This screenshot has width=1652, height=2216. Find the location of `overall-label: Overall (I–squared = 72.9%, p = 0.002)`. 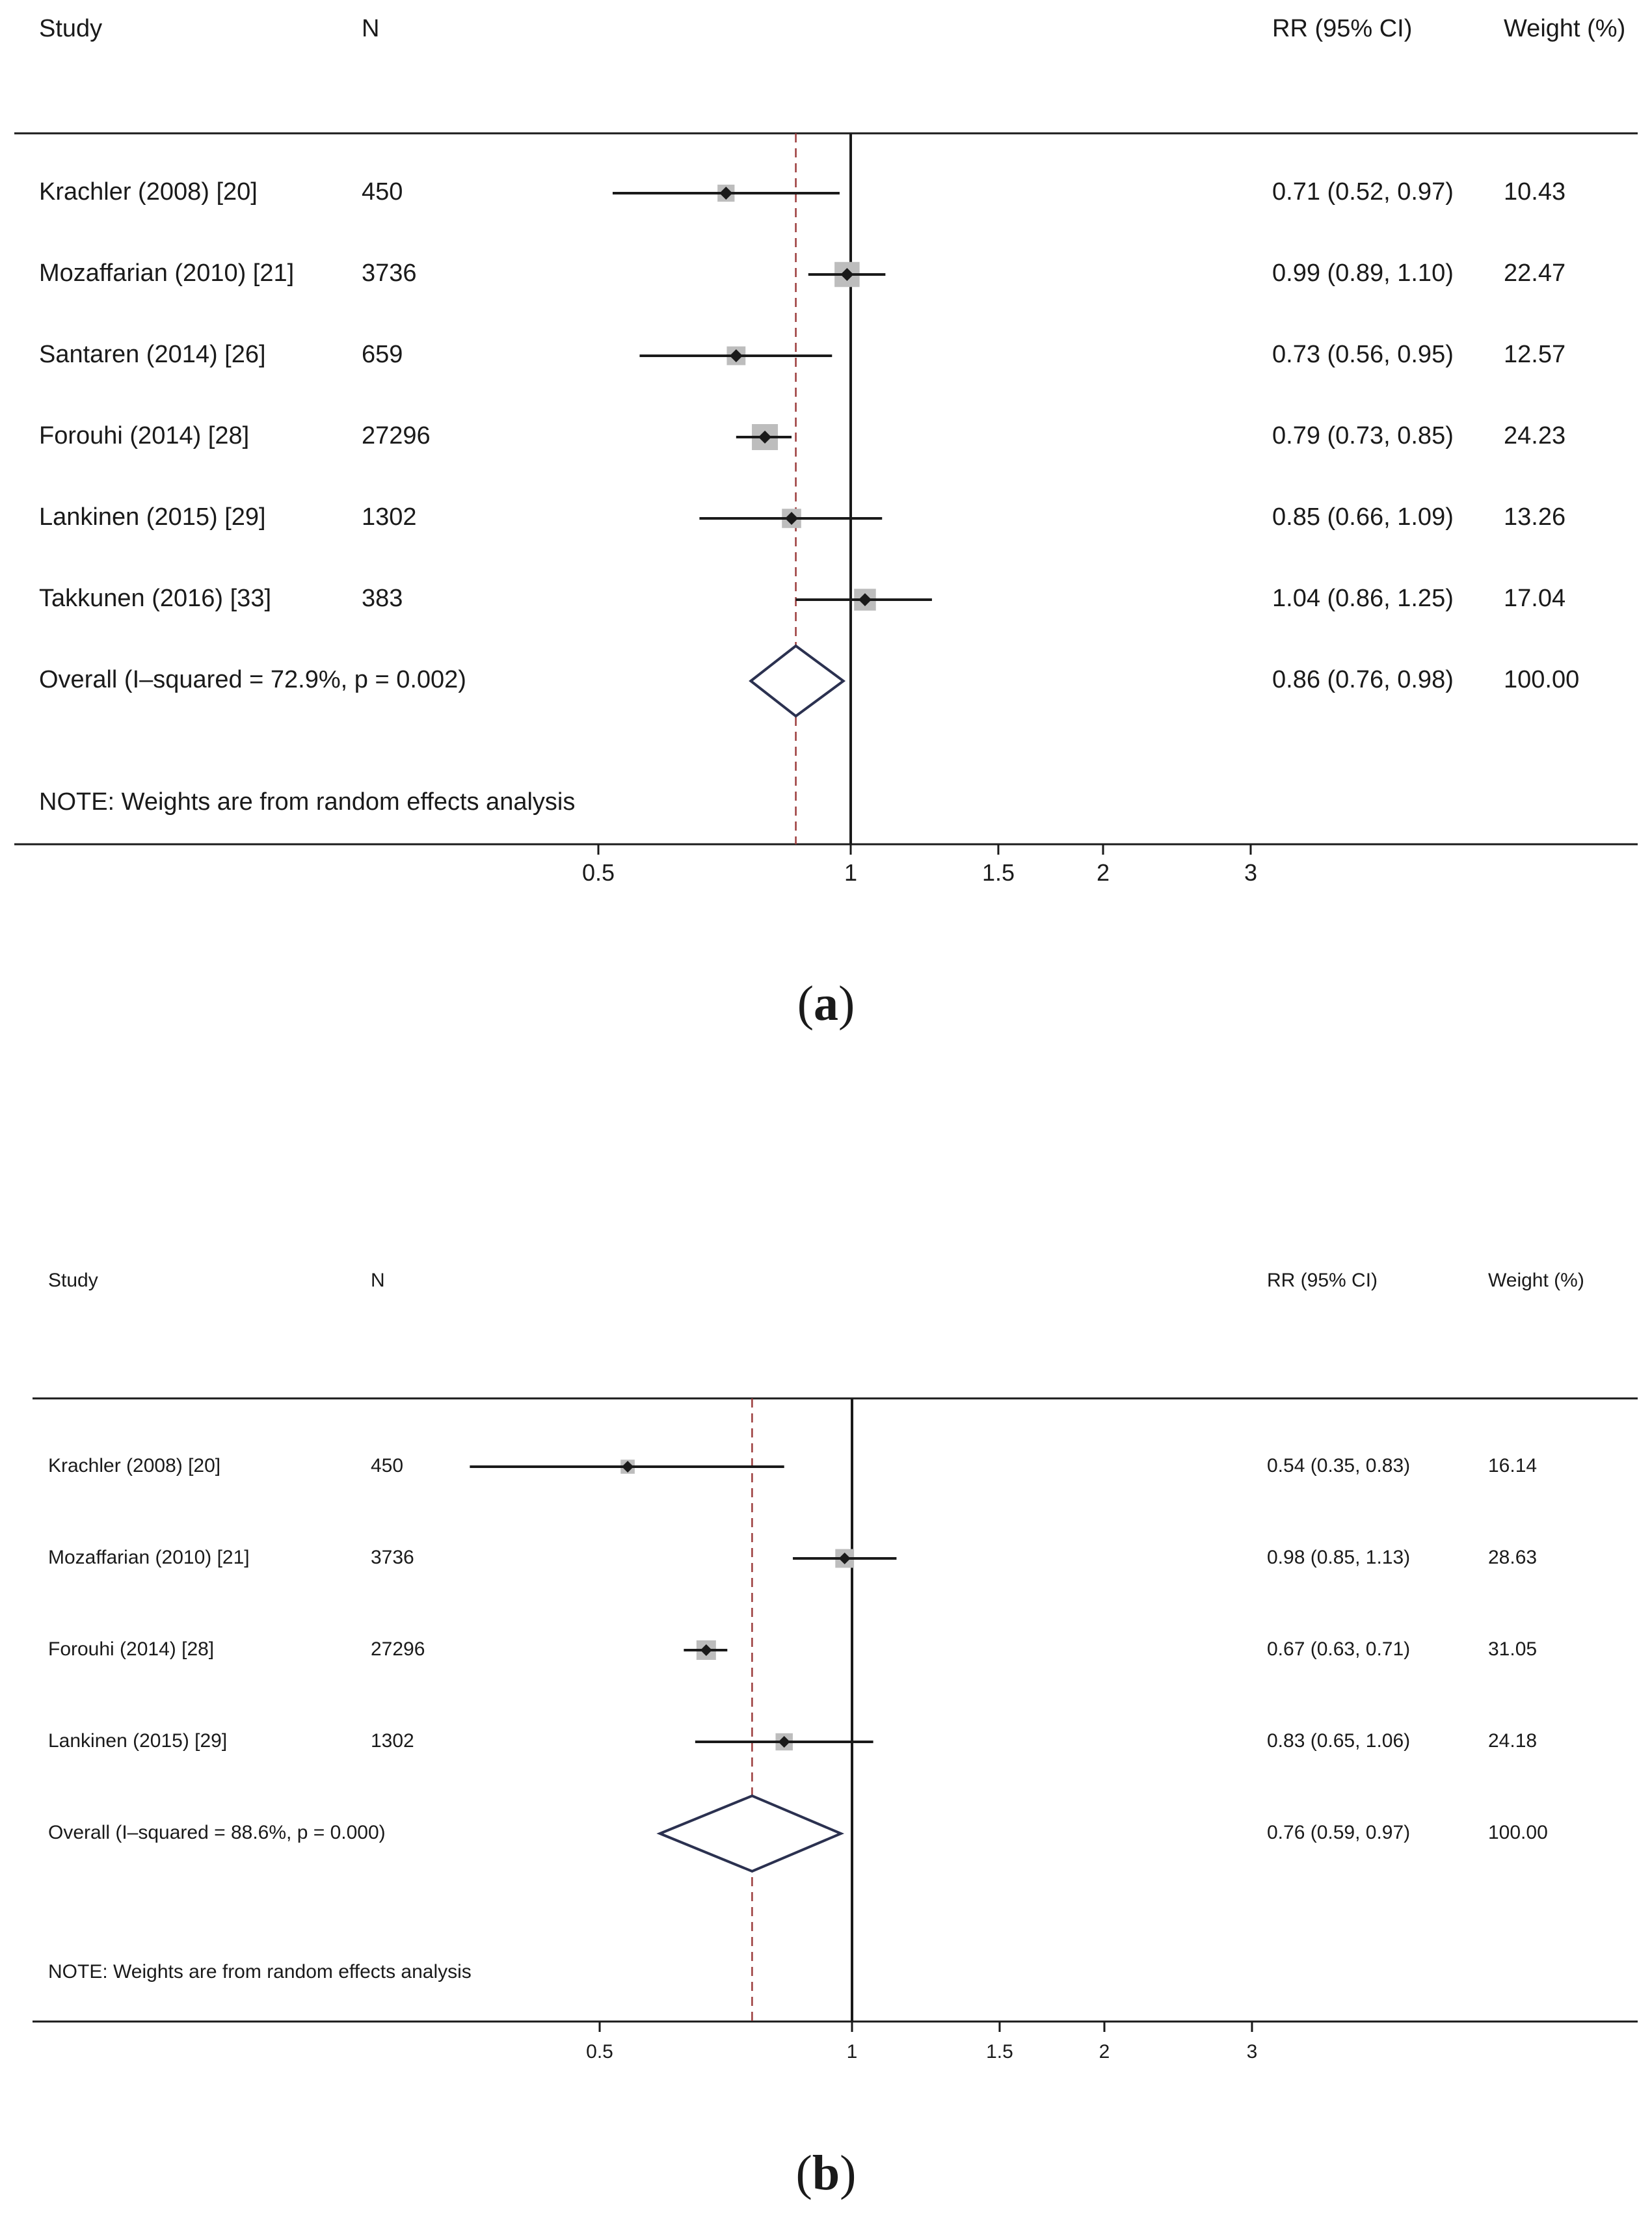

overall-label: Overall (I–squared = 72.9%, p = 0.002) is located at coordinates (252, 679).